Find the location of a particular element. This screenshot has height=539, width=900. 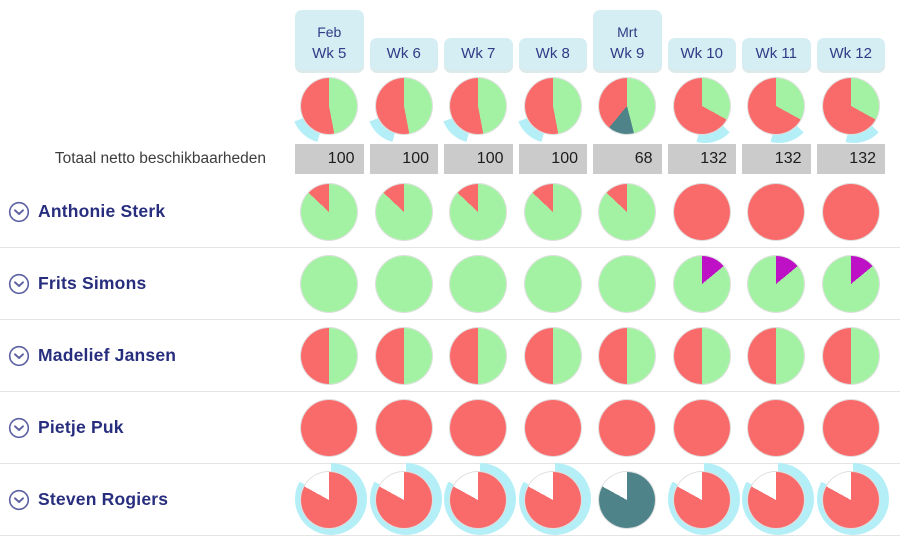

week-tab-wk10: Wk 10 is located at coordinates (701, 54).